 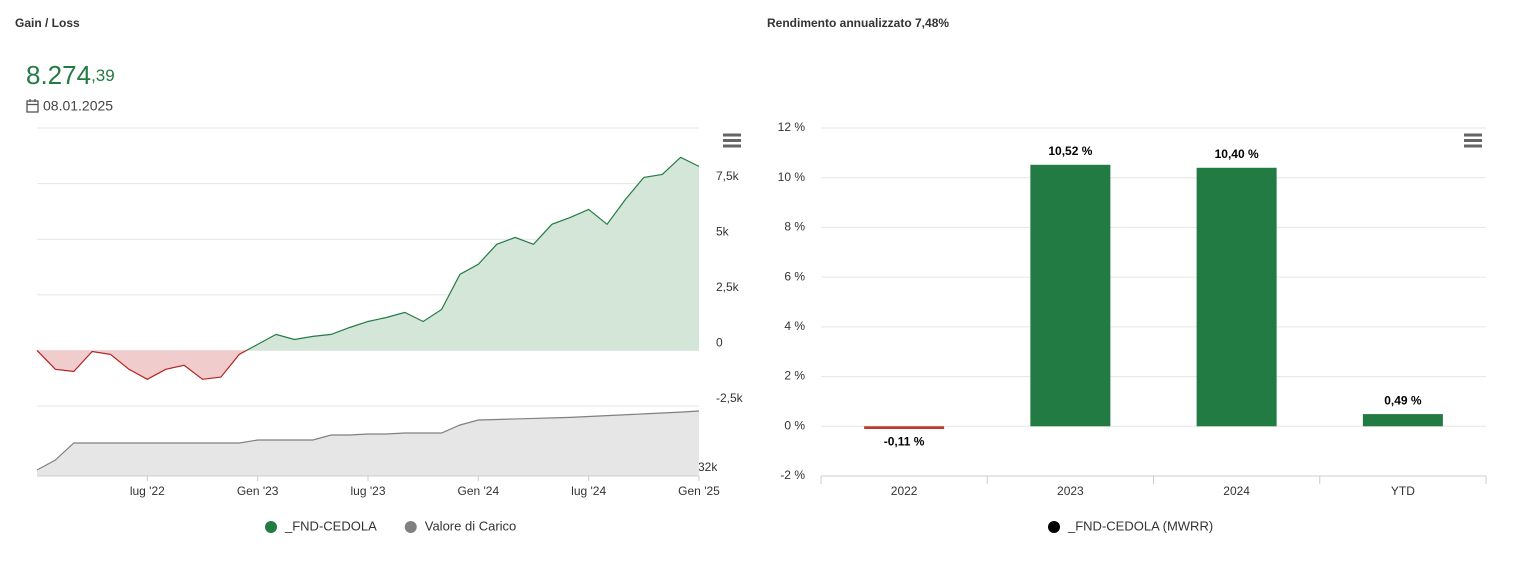 I want to click on data-label: 0,49 %, so click(x=1403, y=400).